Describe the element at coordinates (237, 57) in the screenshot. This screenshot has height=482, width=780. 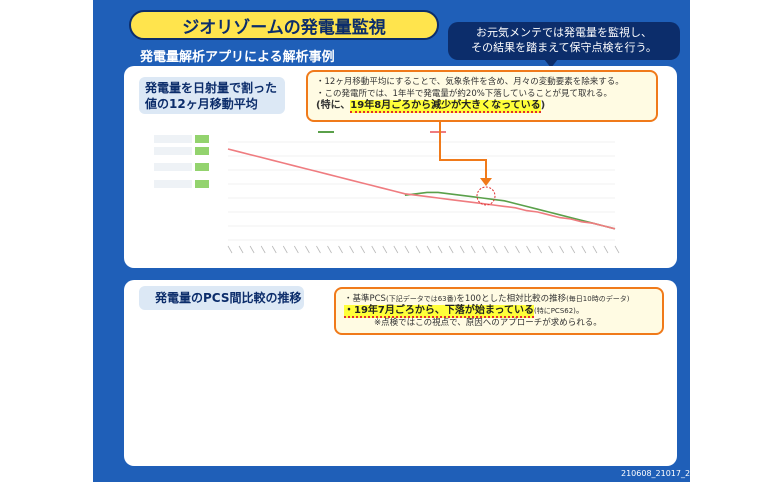
I see `section-subtitle: 発電量解析アプリによる解析事例` at that location.